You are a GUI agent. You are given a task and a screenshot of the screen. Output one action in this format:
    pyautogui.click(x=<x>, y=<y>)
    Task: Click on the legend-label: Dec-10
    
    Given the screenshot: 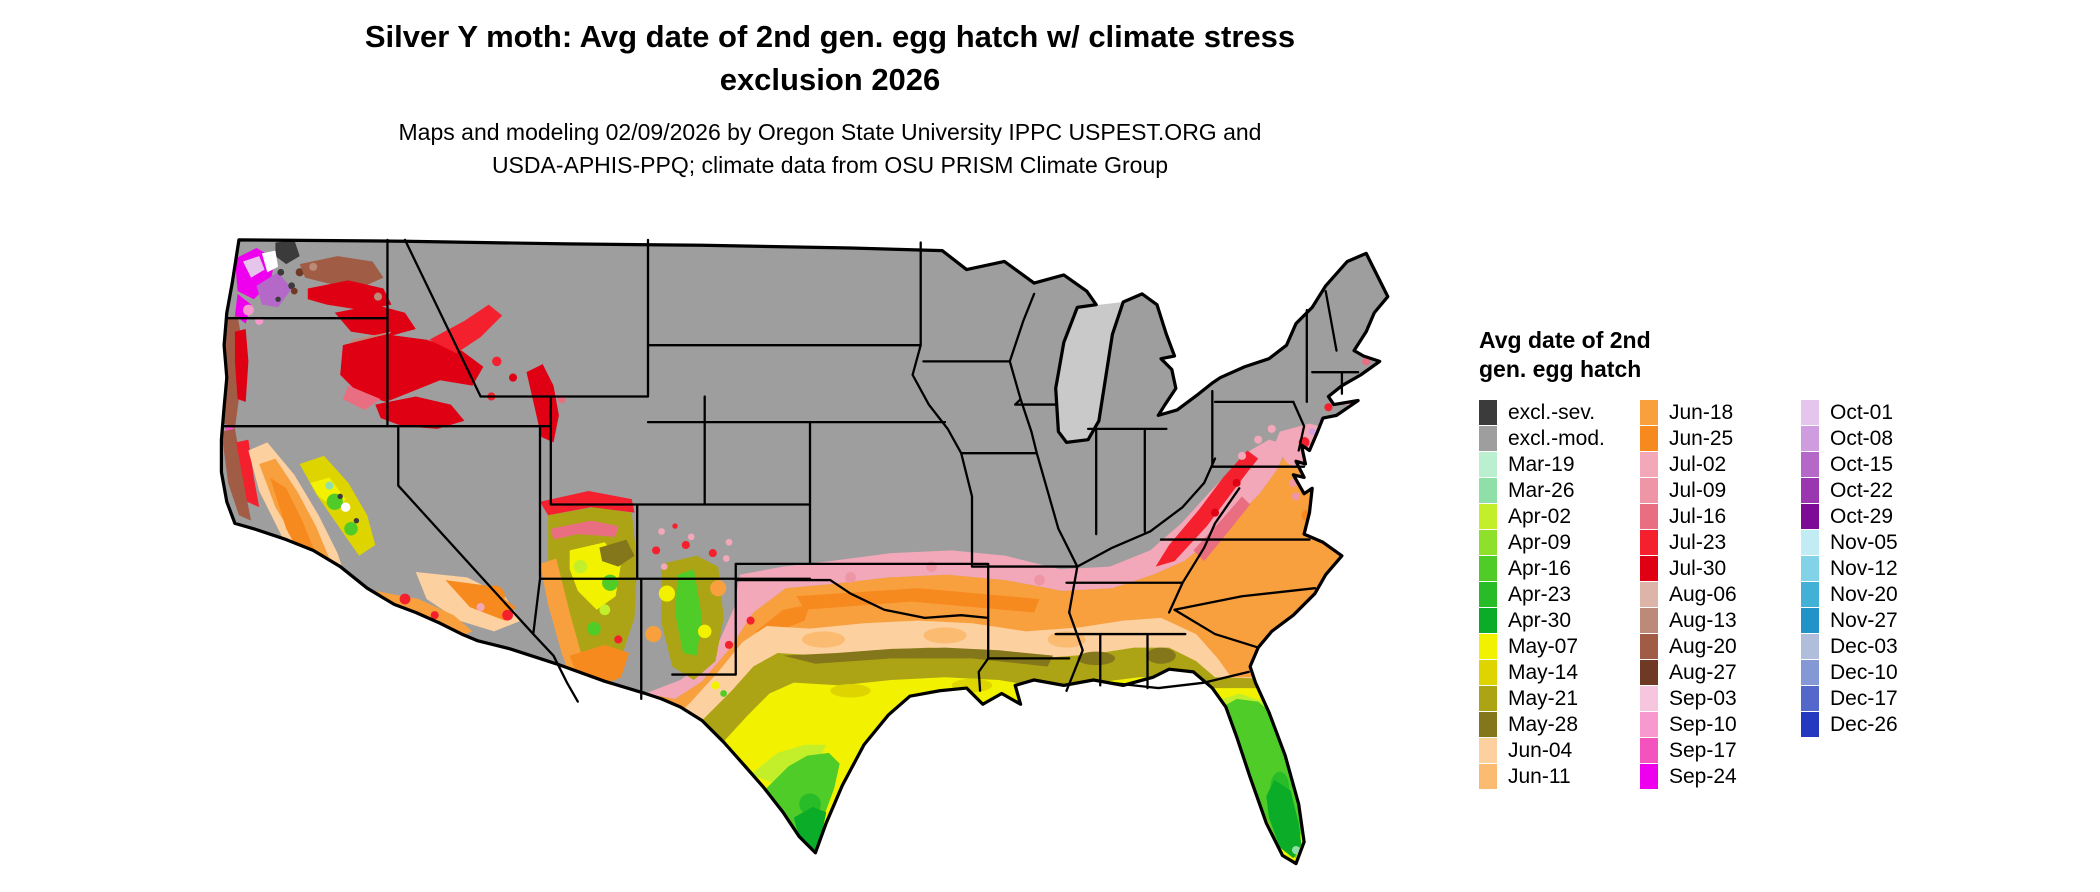 What is the action you would take?
    pyautogui.click(x=1864, y=672)
    